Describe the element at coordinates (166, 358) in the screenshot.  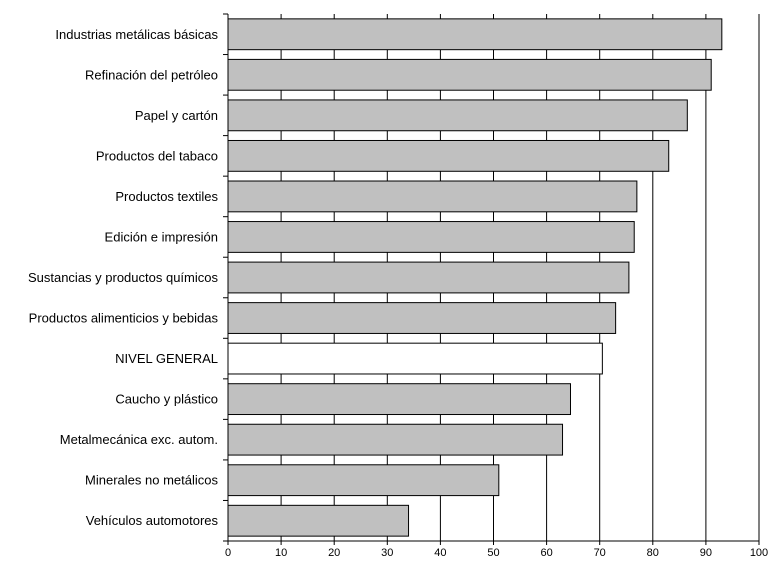
I see `category-label: NIVEL GENERAL` at that location.